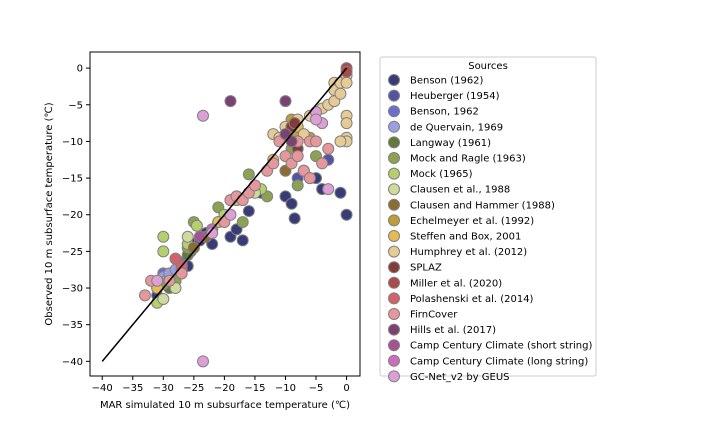 The width and height of the screenshot is (720, 432). Describe the element at coordinates (444, 112) in the screenshot. I see `legend-label: Benson, 1962` at that location.